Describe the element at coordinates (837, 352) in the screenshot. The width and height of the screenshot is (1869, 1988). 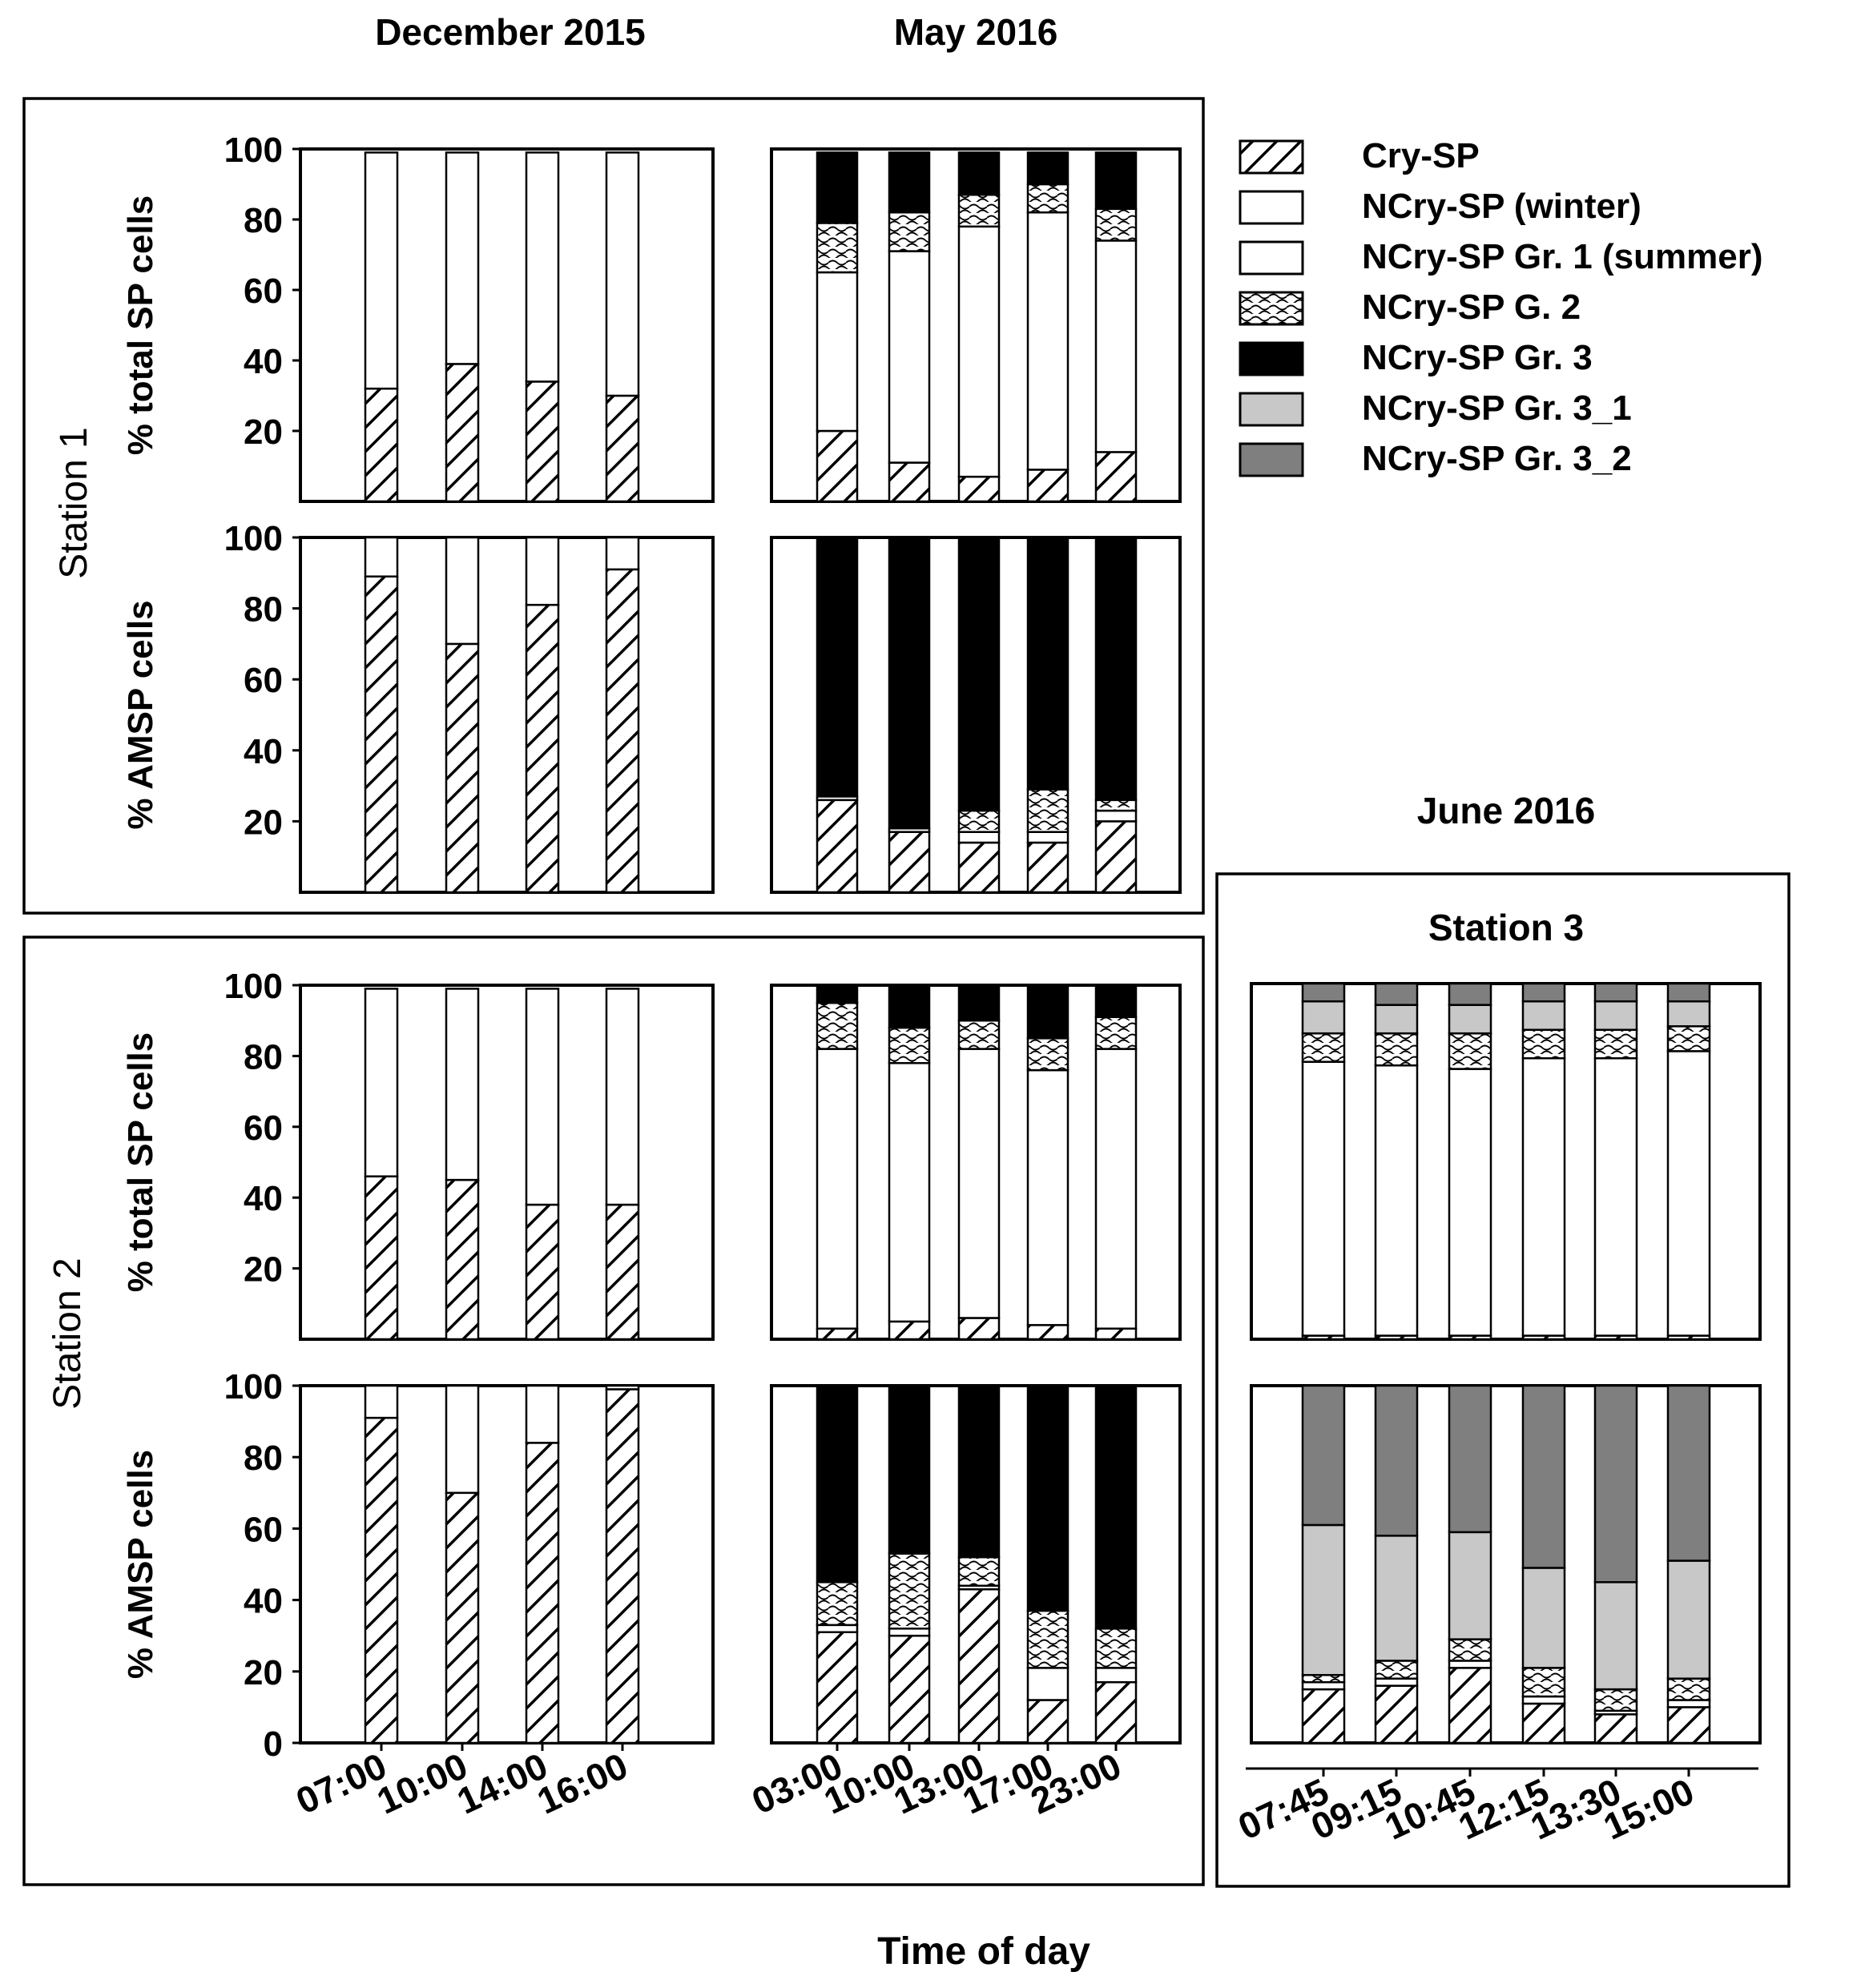
I see `bar-segment-ncry-sp-gr-1-summer--0300` at that location.